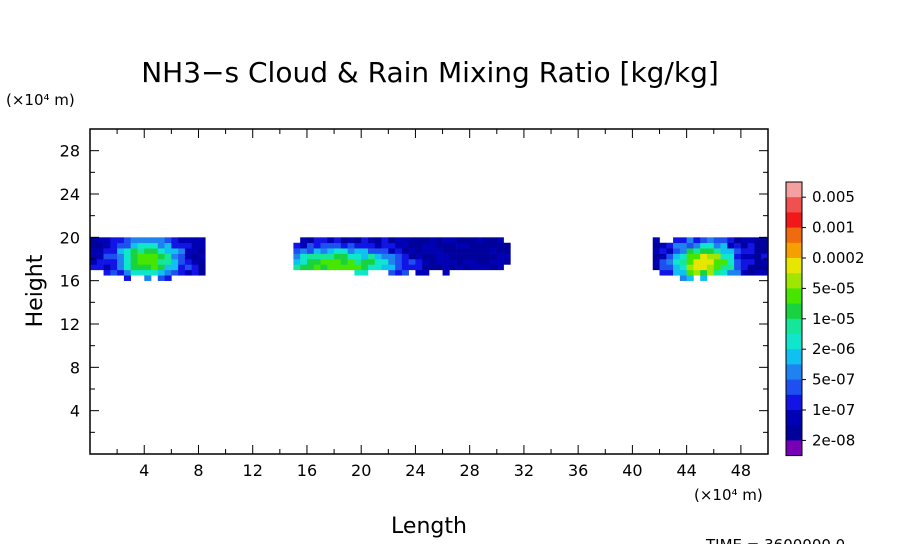 The height and width of the screenshot is (544, 904). I want to click on y-axis-unit: (×10⁴ m), so click(40, 100).